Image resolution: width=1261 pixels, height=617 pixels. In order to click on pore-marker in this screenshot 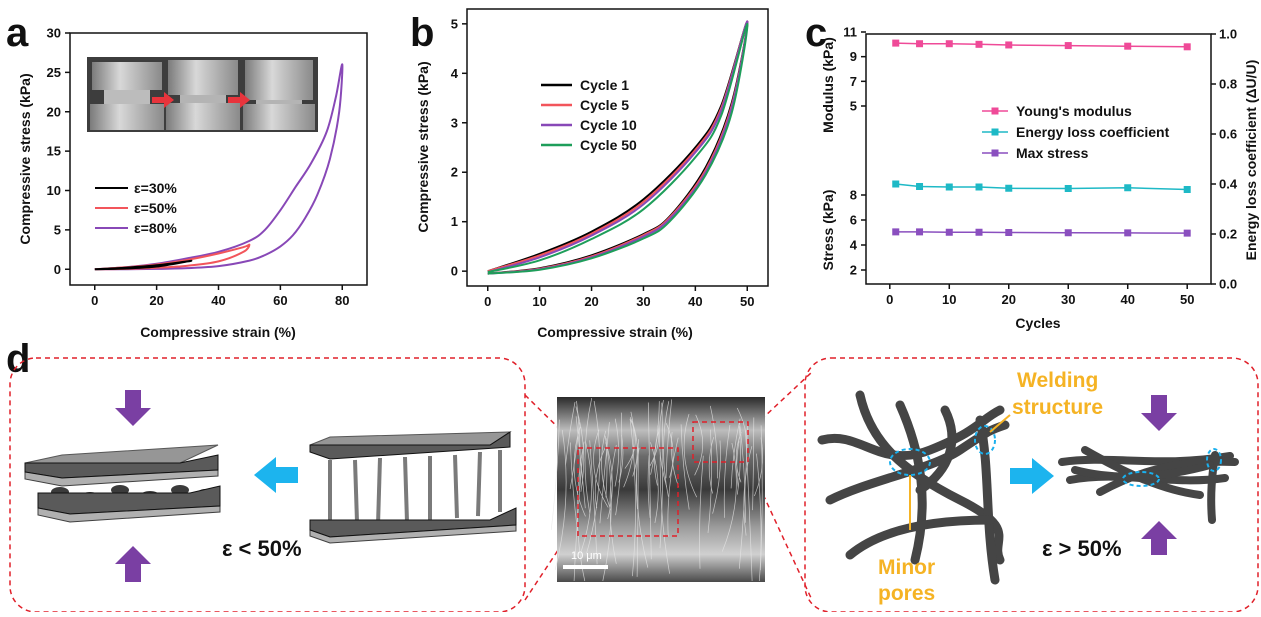, I will do `click(910, 462)`.